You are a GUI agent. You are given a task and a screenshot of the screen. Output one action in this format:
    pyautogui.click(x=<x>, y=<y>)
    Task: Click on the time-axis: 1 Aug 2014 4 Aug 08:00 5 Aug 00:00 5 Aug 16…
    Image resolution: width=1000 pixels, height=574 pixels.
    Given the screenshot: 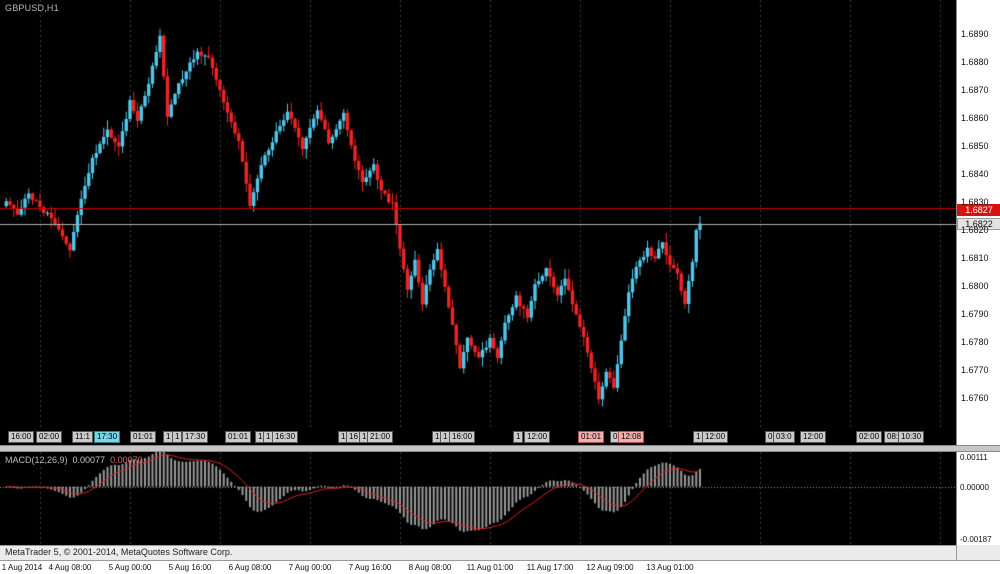 What is the action you would take?
    pyautogui.click(x=500, y=567)
    